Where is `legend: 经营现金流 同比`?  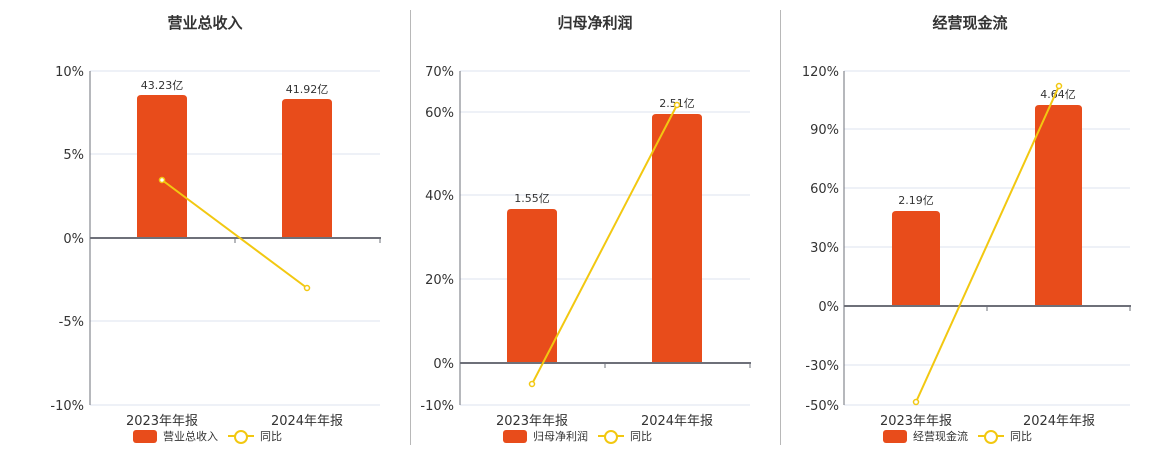
legend: 经营现金流 同比 is located at coordinates (957, 436).